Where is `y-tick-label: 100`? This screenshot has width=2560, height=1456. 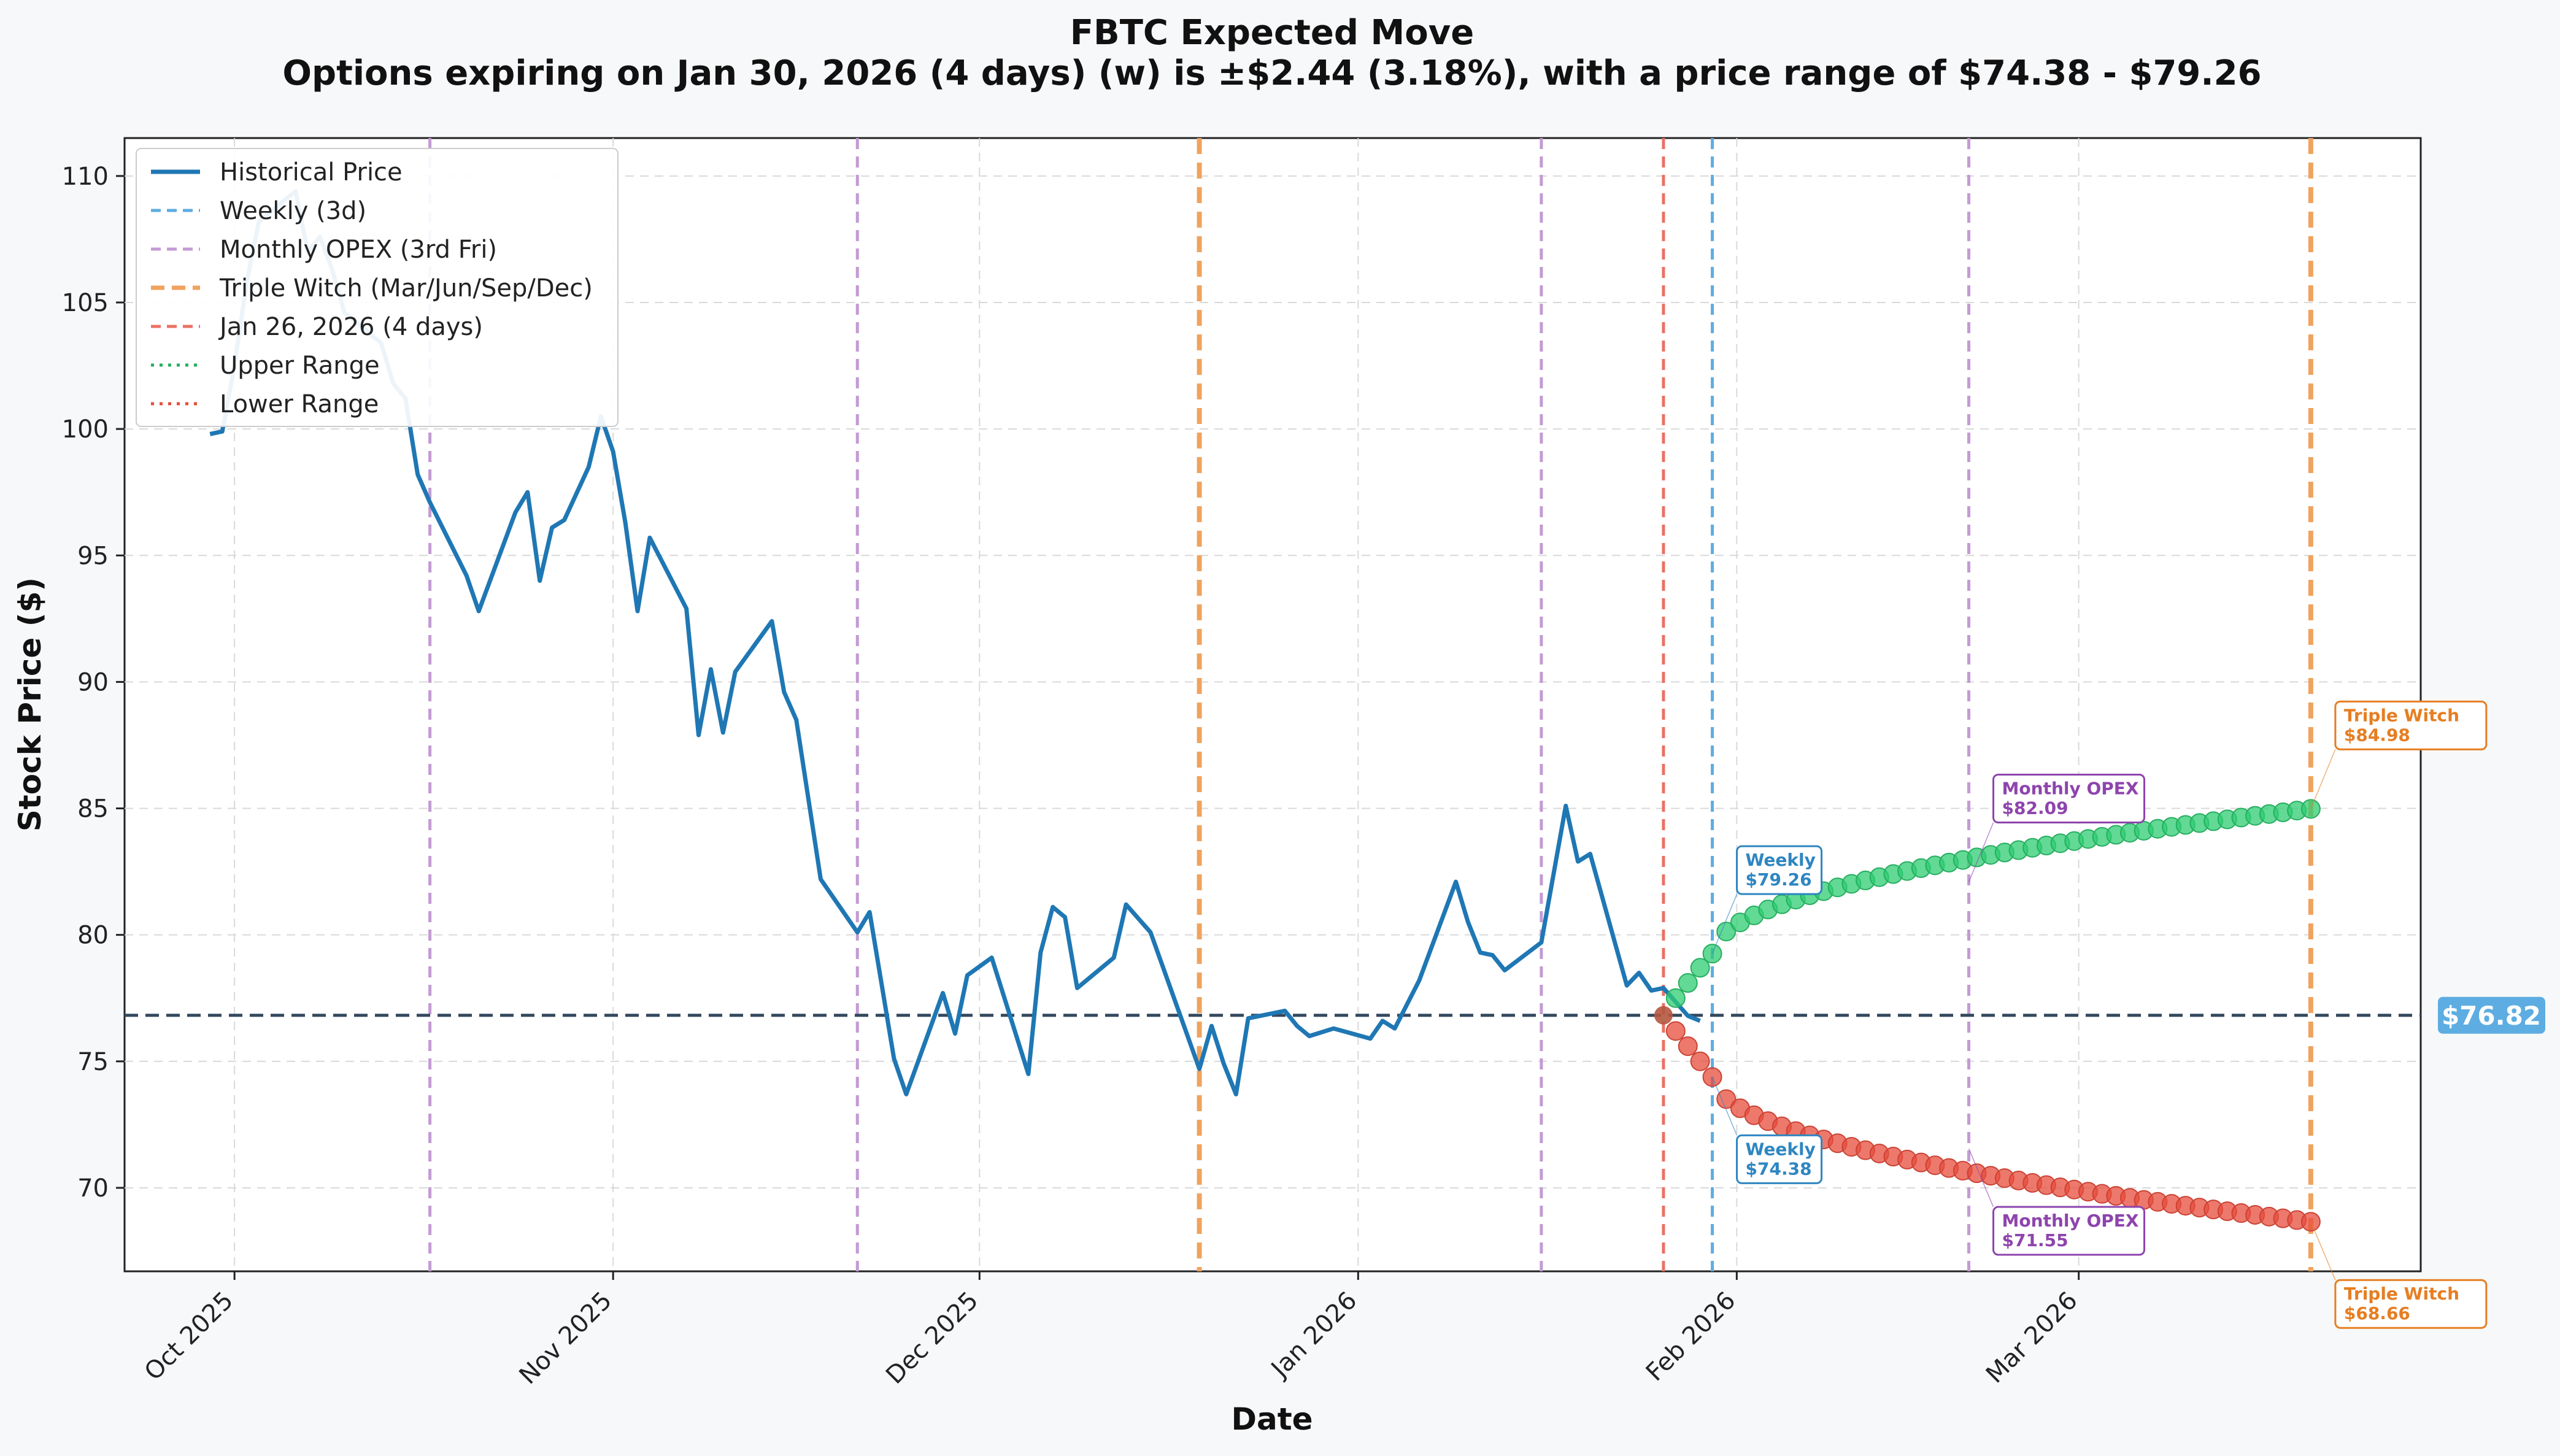 y-tick-label: 100 is located at coordinates (85, 429).